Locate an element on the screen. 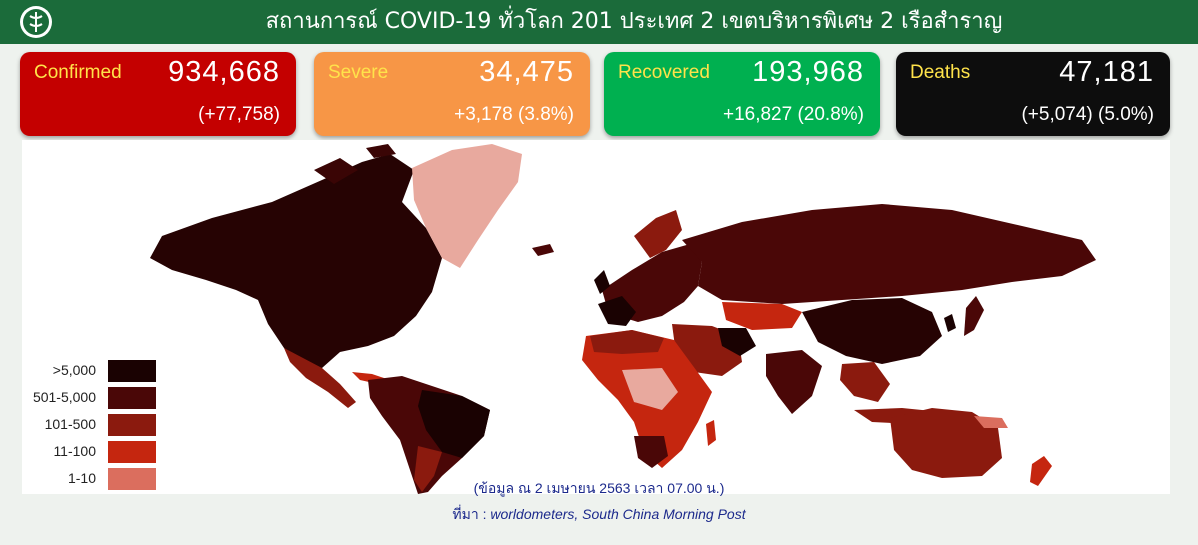  map-papua is located at coordinates (991, 422).